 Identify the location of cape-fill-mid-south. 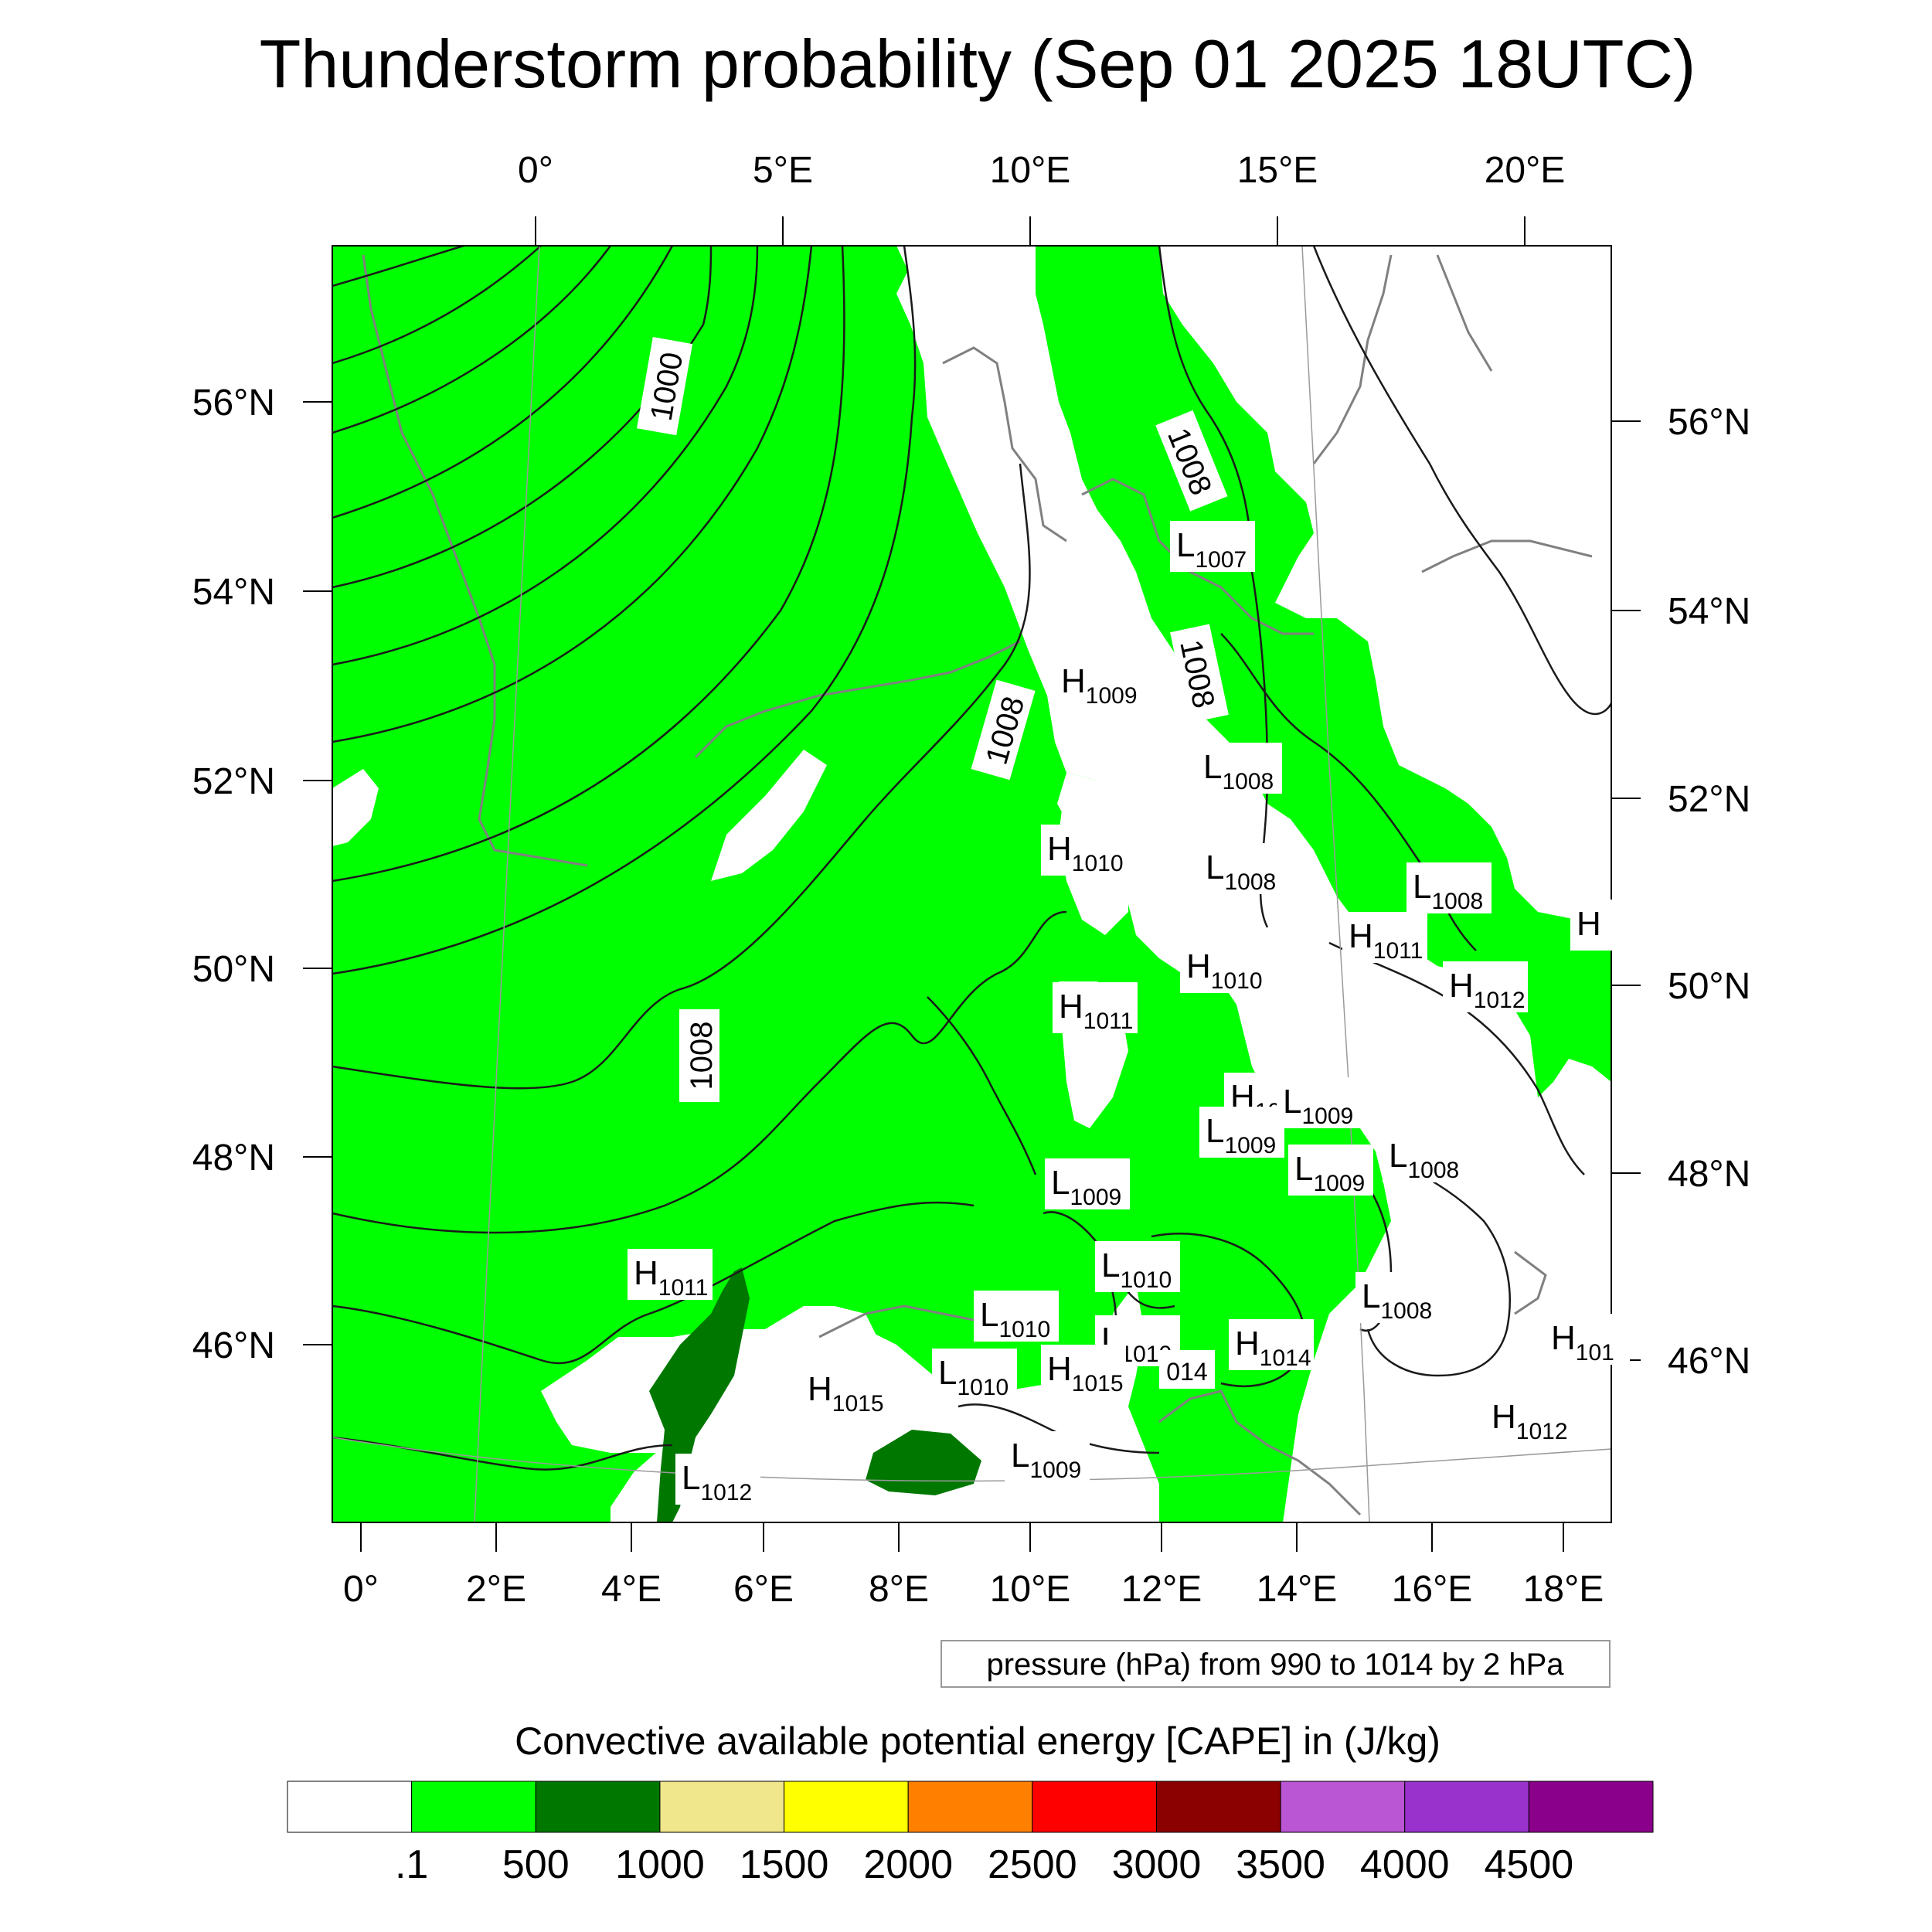
(923, 1462).